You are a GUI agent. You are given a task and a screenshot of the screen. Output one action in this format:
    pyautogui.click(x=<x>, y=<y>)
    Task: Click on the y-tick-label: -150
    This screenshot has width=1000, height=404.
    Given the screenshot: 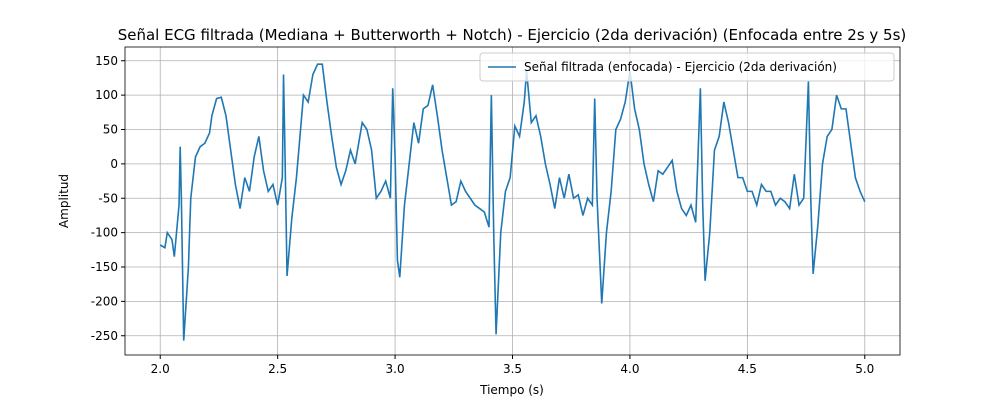 What is the action you would take?
    pyautogui.click(x=104, y=267)
    